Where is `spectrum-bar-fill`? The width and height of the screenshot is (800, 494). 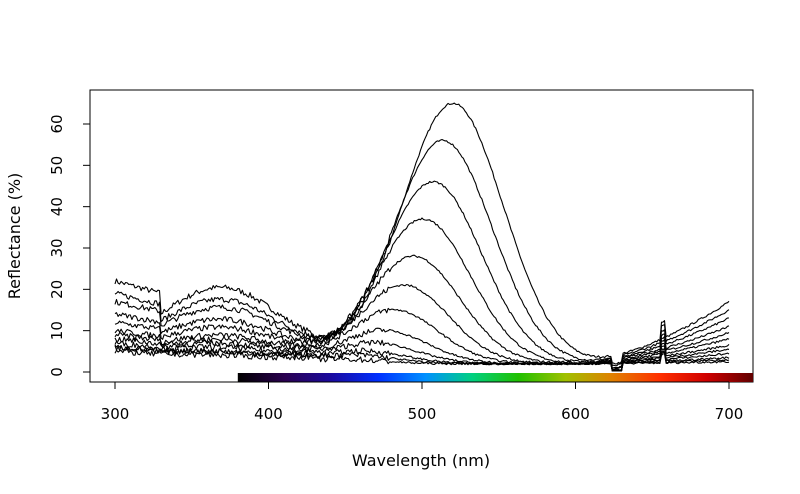 spectrum-bar-fill is located at coordinates (495, 377).